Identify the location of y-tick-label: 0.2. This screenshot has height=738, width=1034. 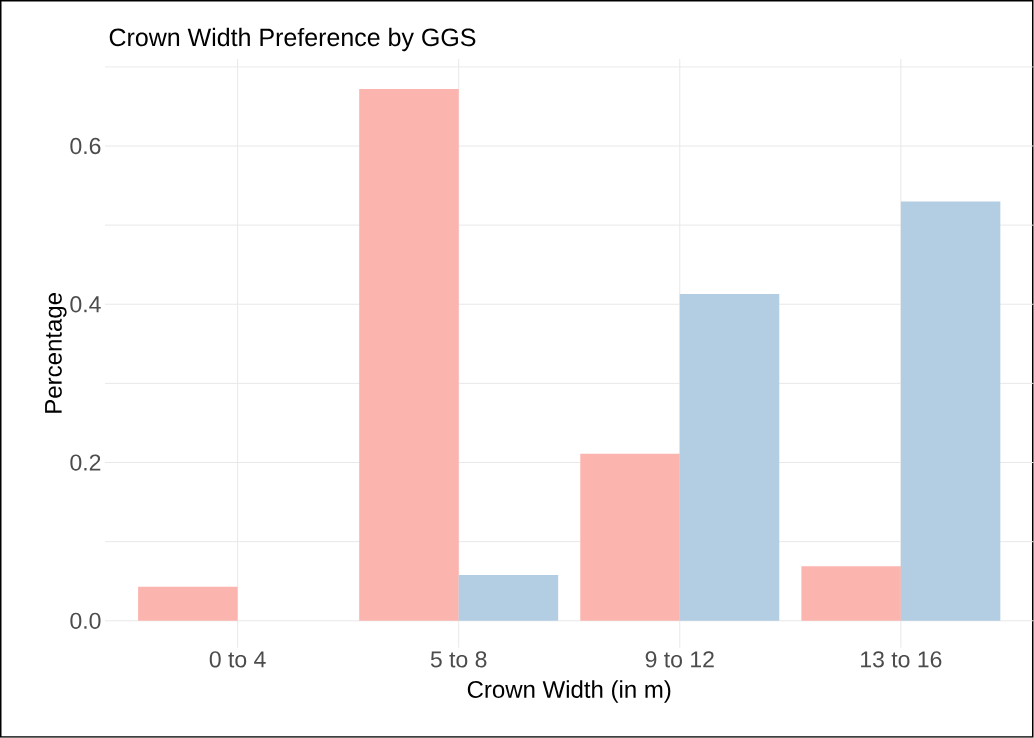
(85, 462).